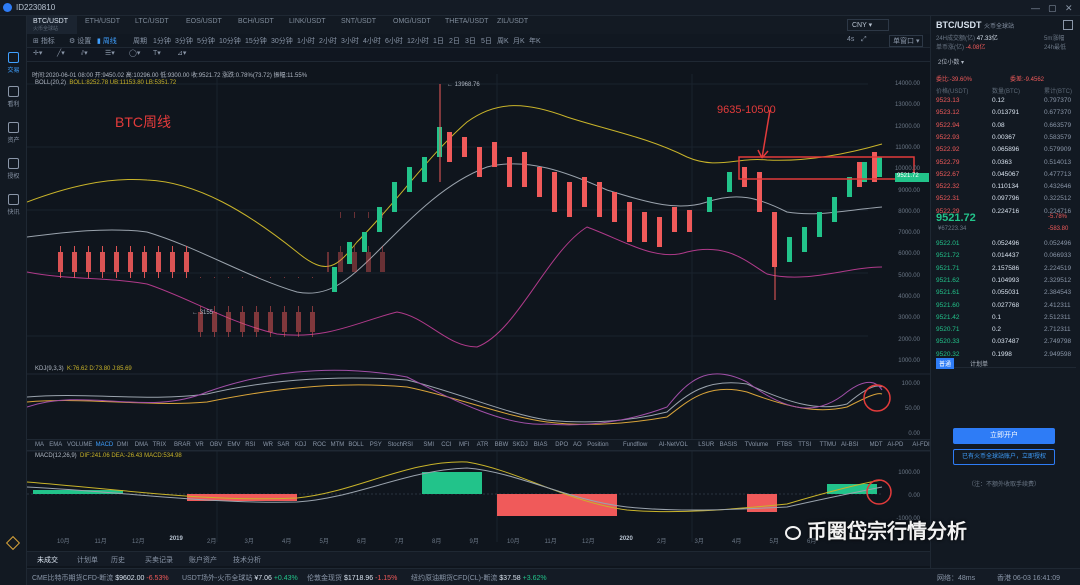  What do you see at coordinates (307, 21) in the screenshot?
I see `tab-link-usdt: LINK/USDT` at bounding box center [307, 21].